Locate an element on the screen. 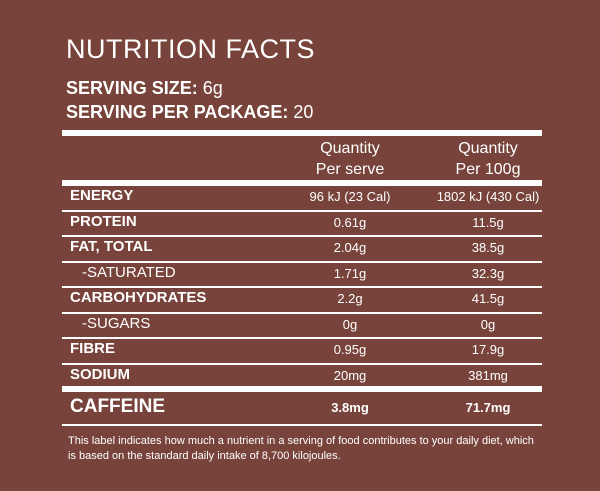  row-per-100g-value: 11.5g is located at coordinates (488, 222).